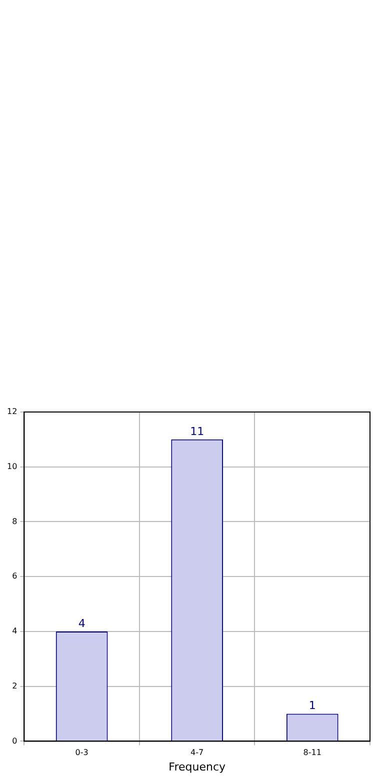 This screenshot has width=390, height=780. I want to click on data-label: 1, so click(312, 705).